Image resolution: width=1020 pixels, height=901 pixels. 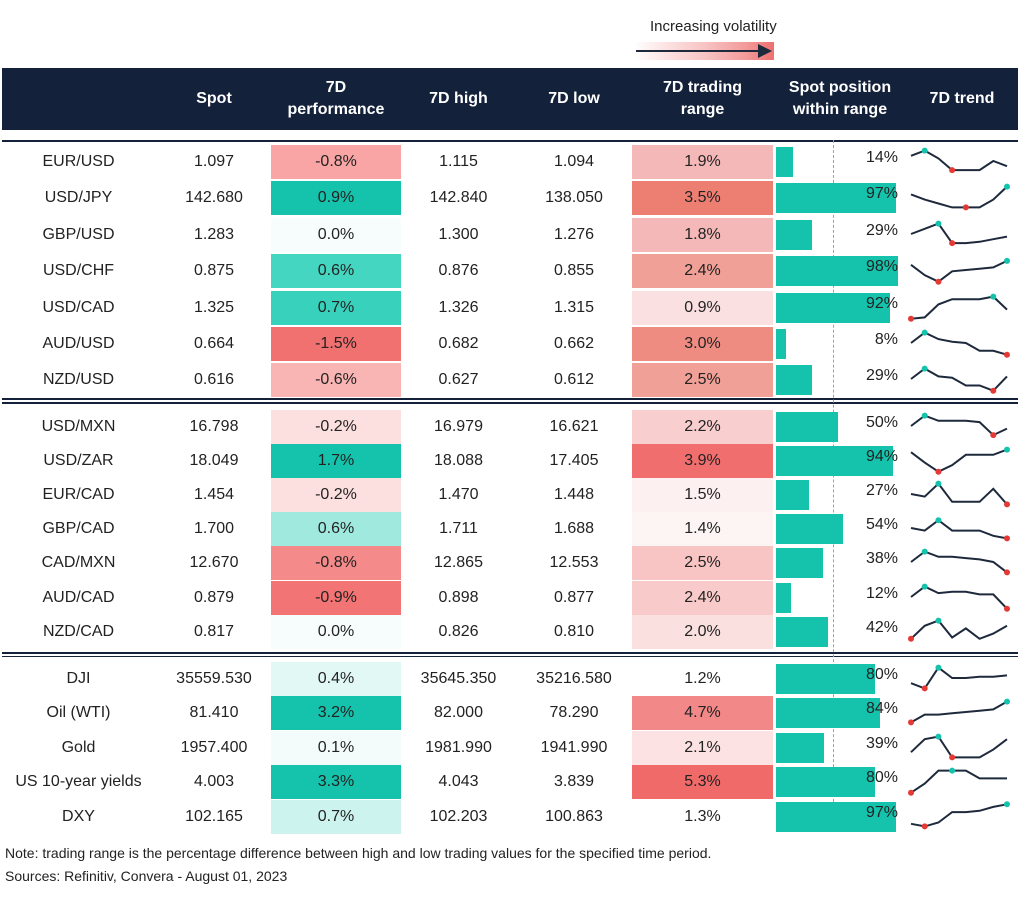 What do you see at coordinates (881, 456) in the screenshot?
I see `position-value: 94%` at bounding box center [881, 456].